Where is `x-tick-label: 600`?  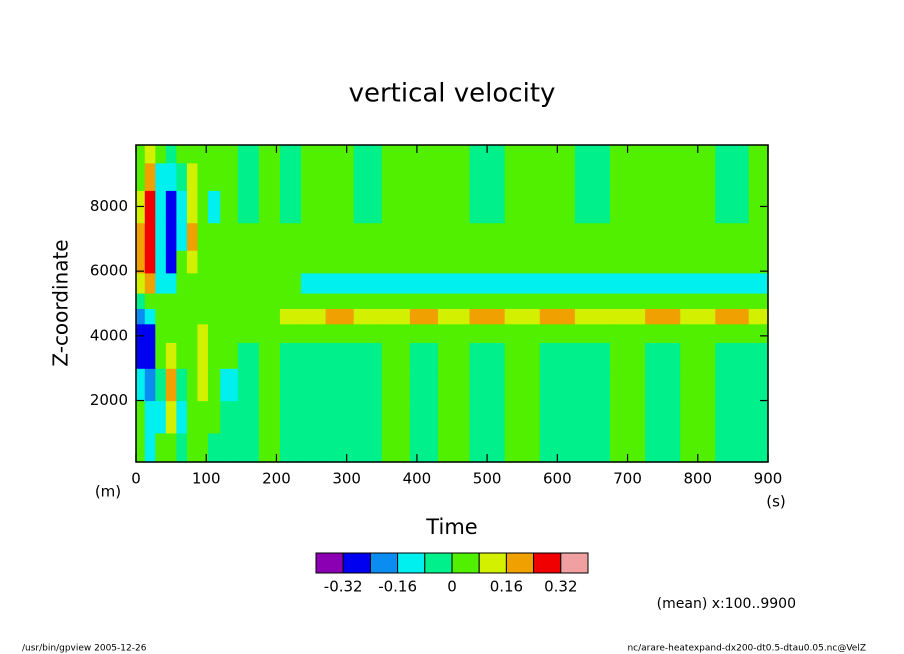
x-tick-label: 600 is located at coordinates (557, 479).